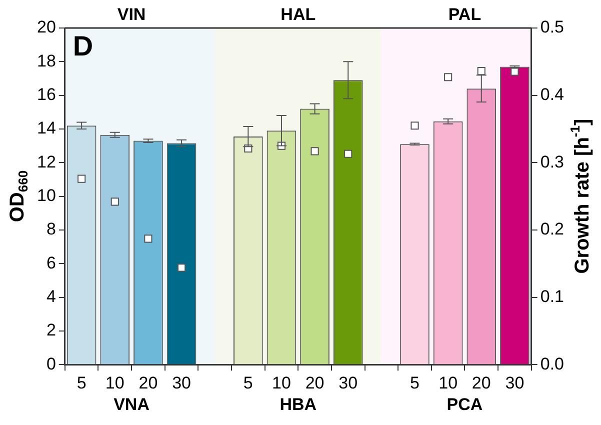 The height and width of the screenshot is (425, 601). What do you see at coordinates (46, 195) in the screenshot?
I see `y-tick-label: 10` at bounding box center [46, 195].